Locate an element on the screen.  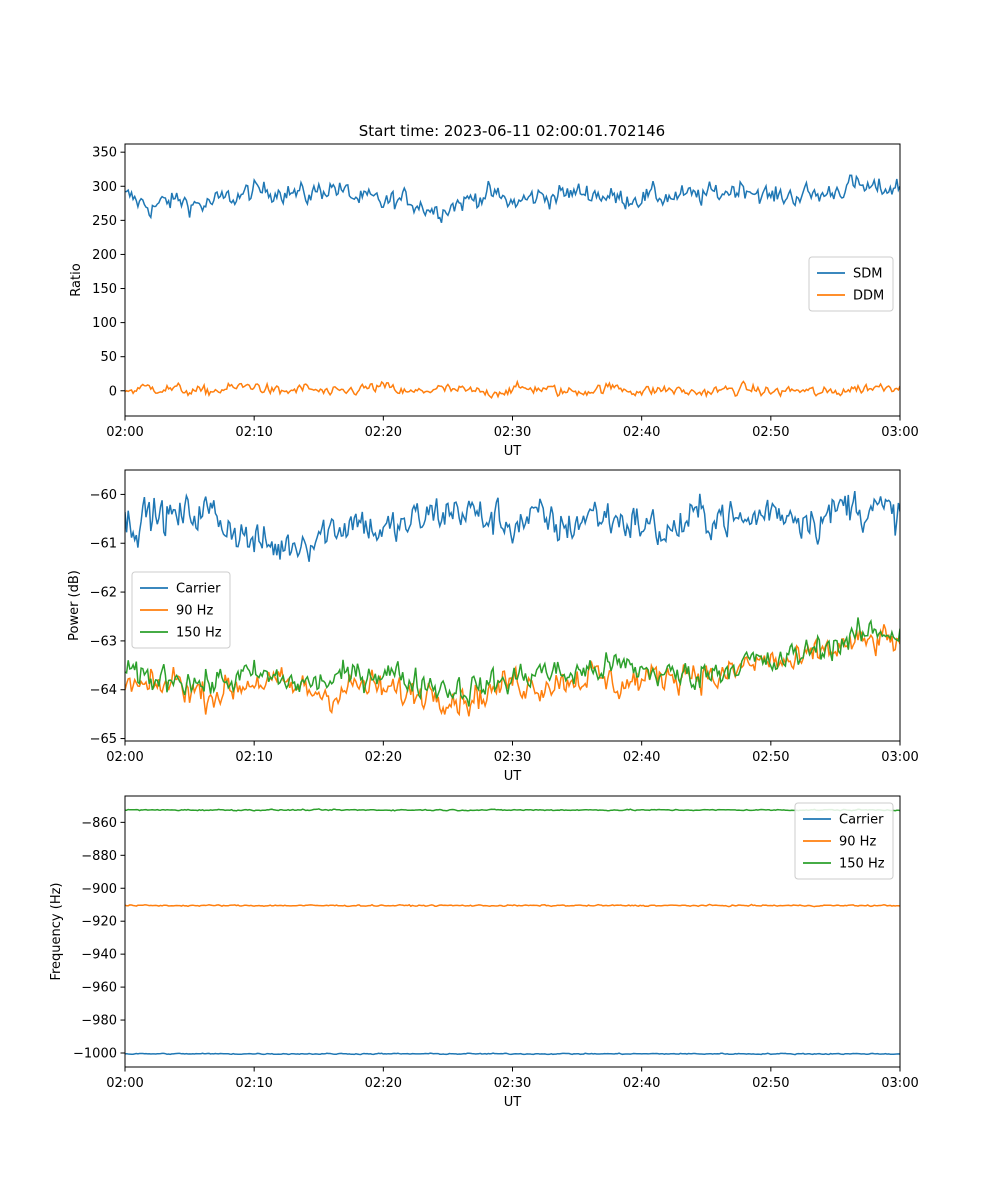
y-axis-label: Power (dB) is located at coordinates (74, 605).